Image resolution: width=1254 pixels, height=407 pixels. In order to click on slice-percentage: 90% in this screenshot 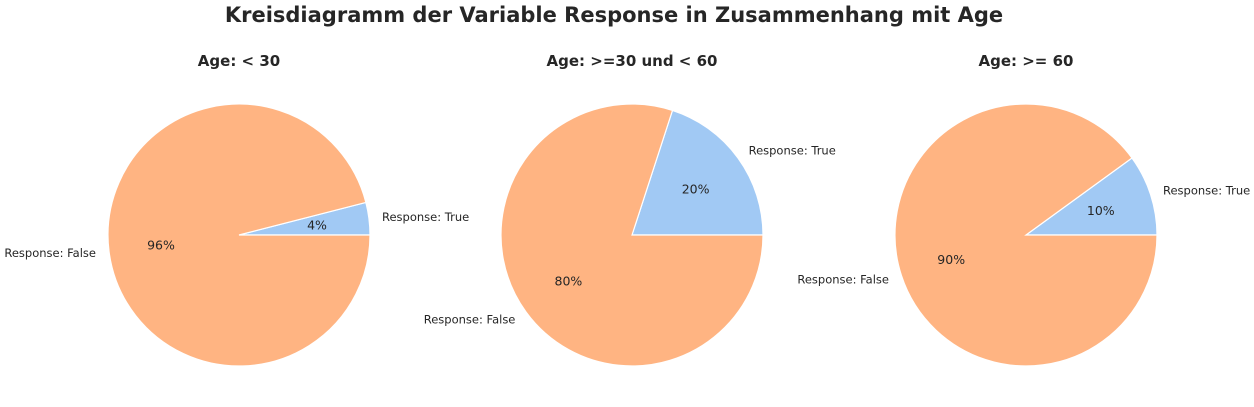, I will do `click(951, 259)`.